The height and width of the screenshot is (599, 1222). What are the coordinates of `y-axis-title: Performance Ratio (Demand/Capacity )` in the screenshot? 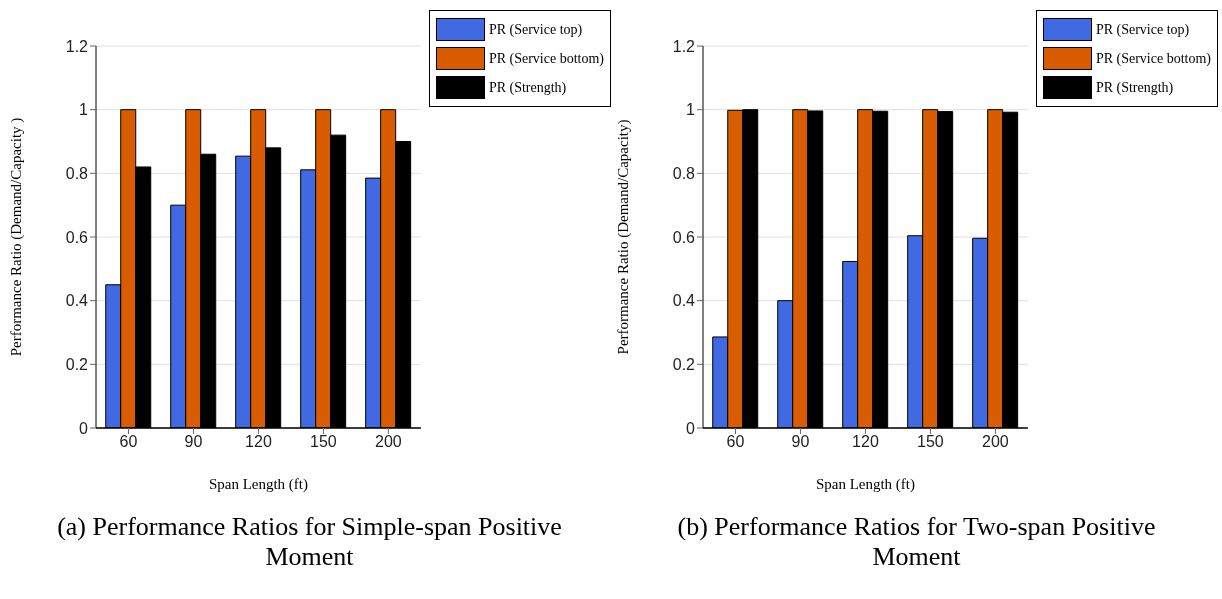 It's located at (17, 237).